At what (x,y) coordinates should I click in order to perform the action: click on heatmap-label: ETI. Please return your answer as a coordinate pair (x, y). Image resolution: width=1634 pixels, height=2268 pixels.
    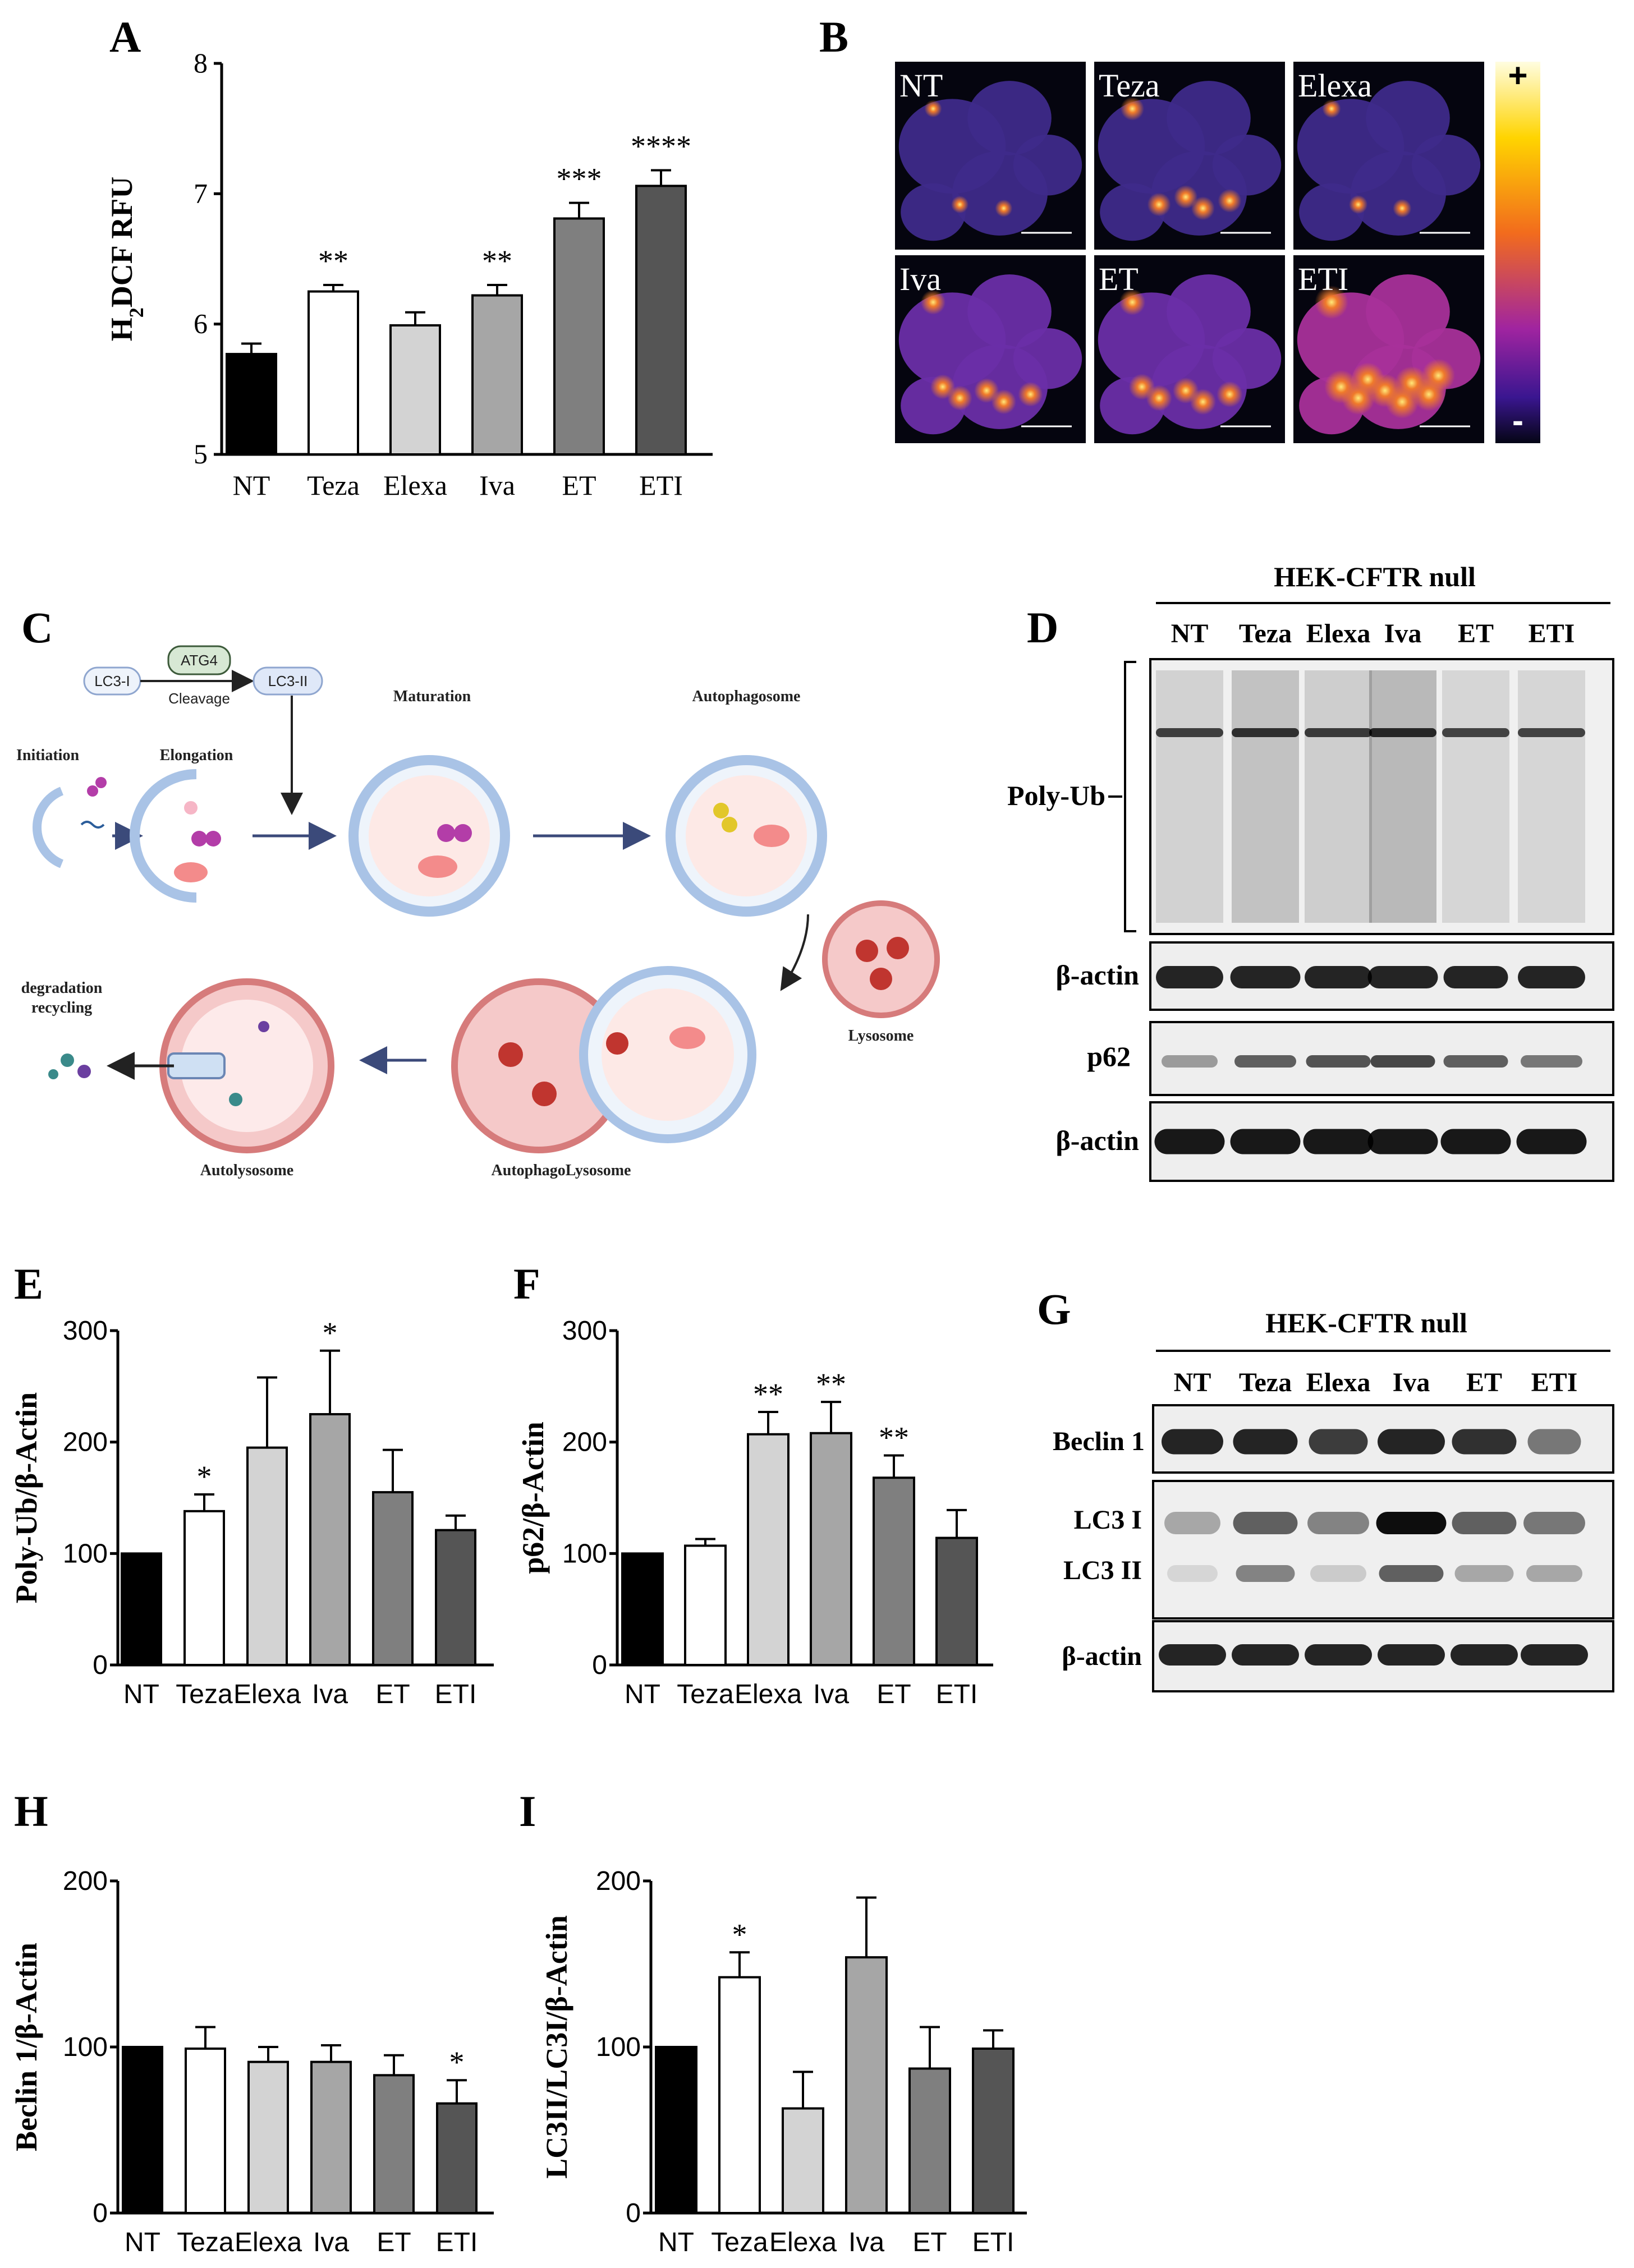
    Looking at the image, I should click on (1323, 279).